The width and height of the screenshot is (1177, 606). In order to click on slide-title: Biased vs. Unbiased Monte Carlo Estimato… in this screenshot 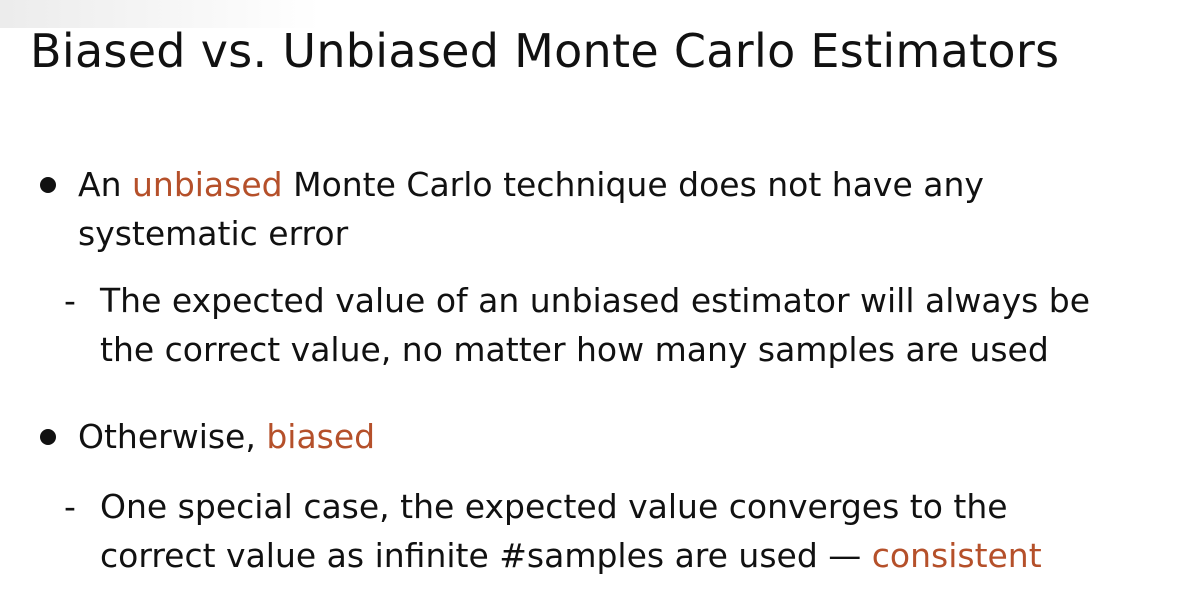, I will do `click(545, 51)`.